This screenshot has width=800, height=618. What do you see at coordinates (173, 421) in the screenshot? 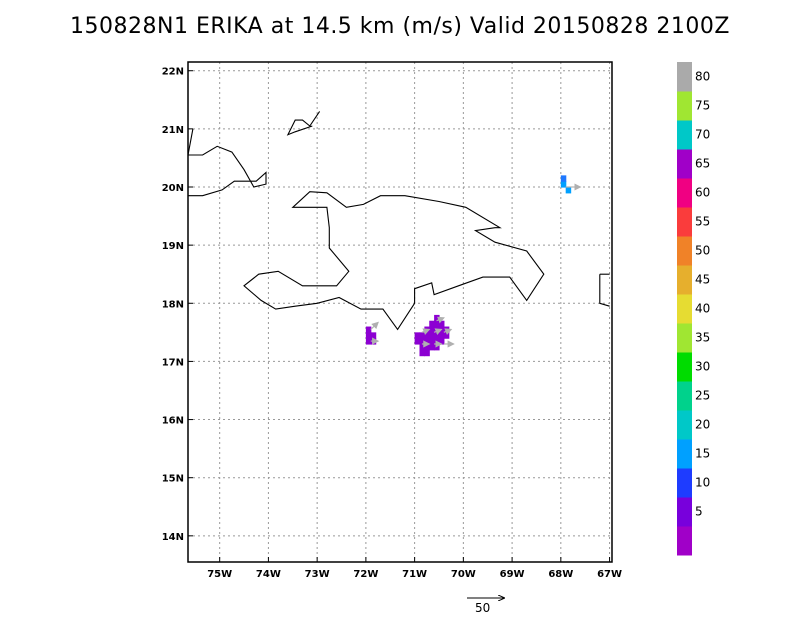
I see `y-tick-label: 16N` at bounding box center [173, 421].